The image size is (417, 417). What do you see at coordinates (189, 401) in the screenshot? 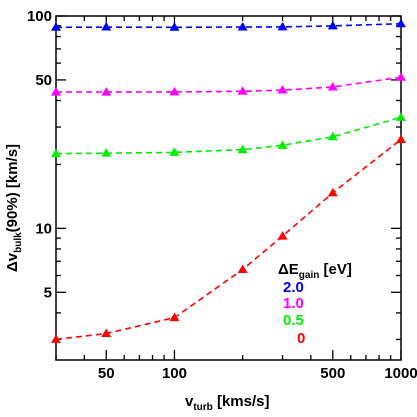
I see `x-axis-title-main: v` at bounding box center [189, 401].